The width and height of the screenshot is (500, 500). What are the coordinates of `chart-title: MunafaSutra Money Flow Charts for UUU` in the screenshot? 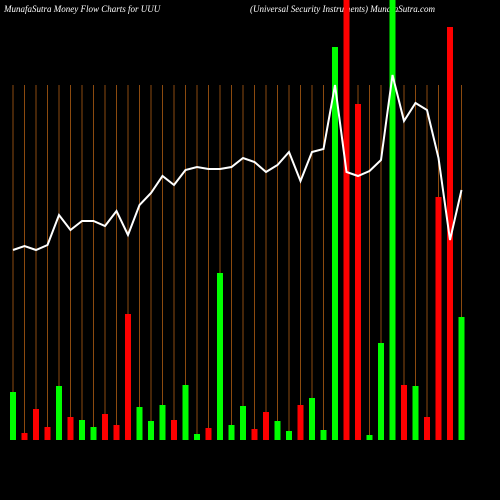 It's located at (82, 9).